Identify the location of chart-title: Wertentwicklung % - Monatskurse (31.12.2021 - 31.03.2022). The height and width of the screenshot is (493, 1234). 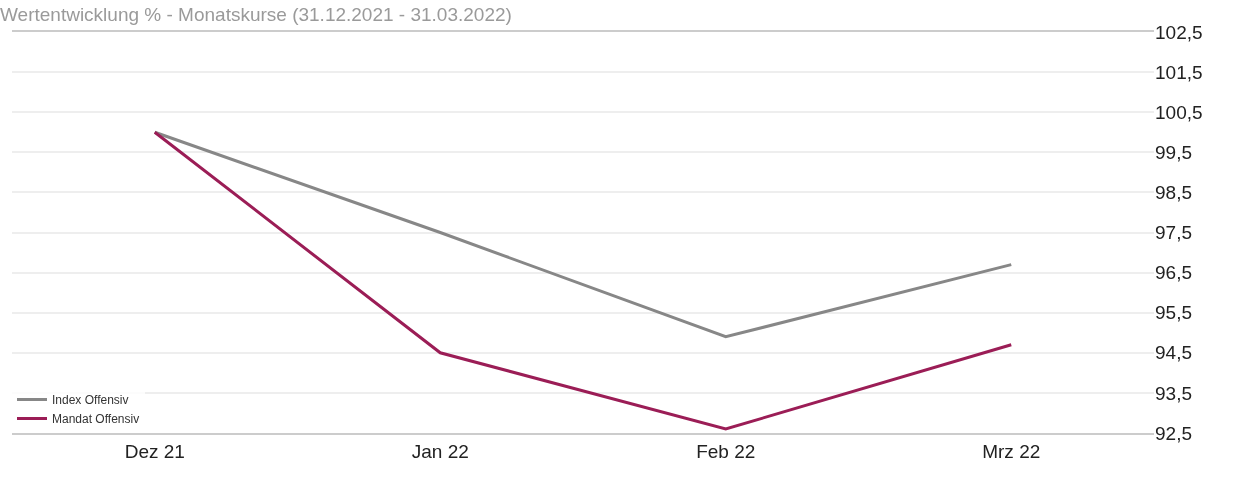
(256, 14).